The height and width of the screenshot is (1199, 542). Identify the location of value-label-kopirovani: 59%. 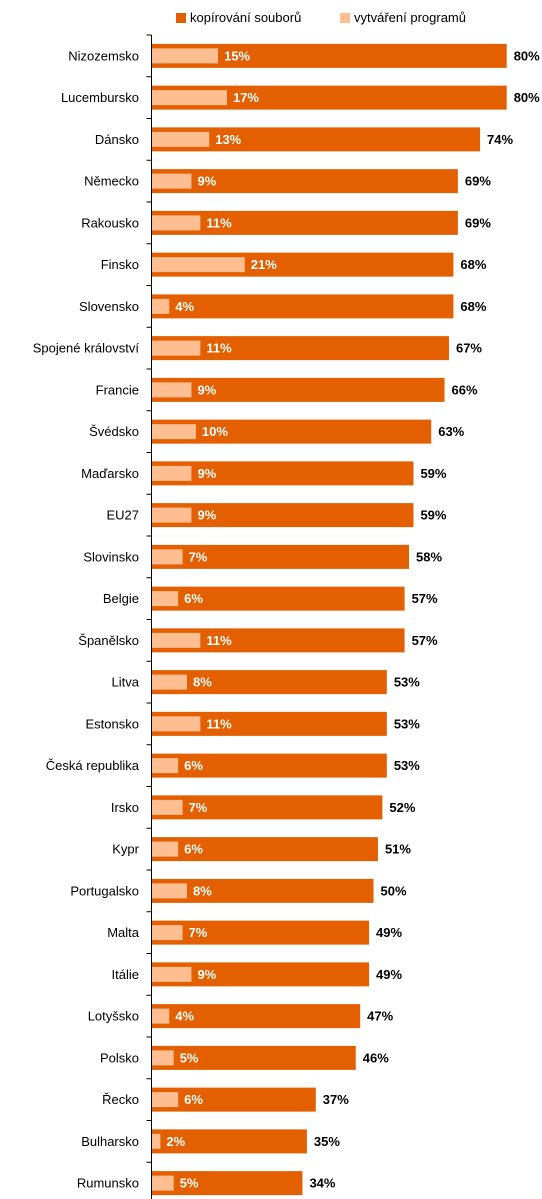
(433, 473).